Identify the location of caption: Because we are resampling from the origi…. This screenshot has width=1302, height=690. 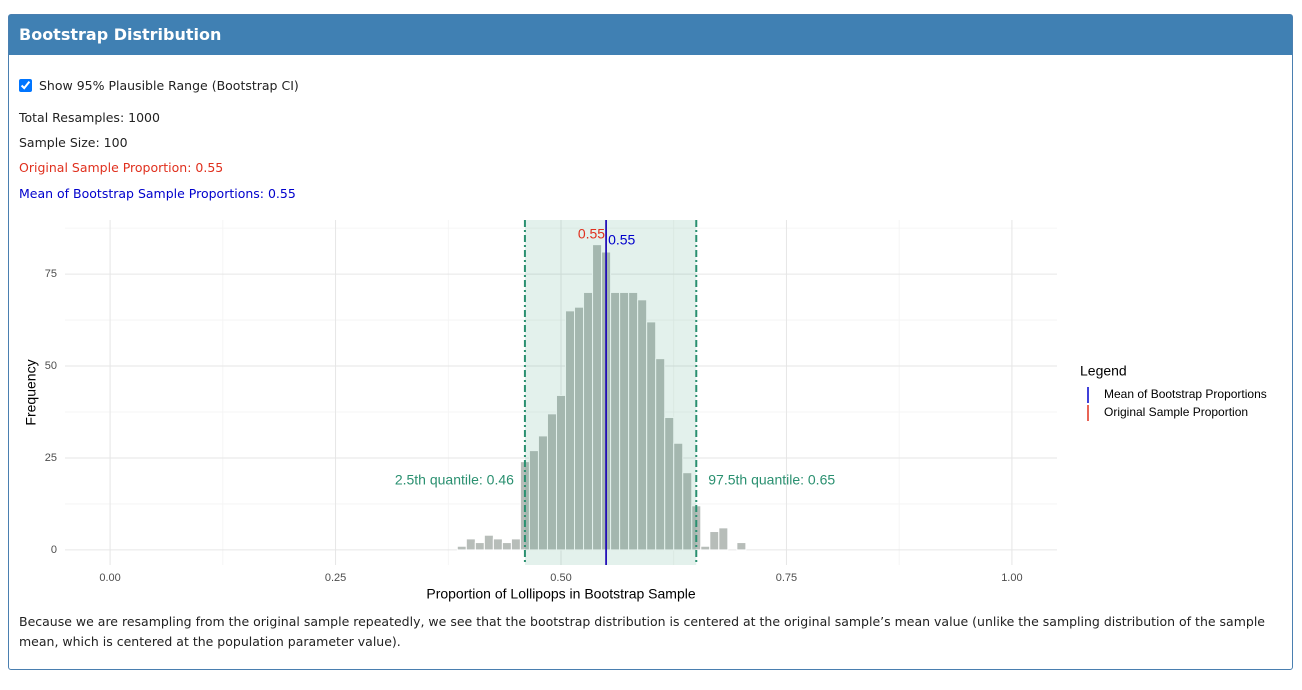
(642, 631).